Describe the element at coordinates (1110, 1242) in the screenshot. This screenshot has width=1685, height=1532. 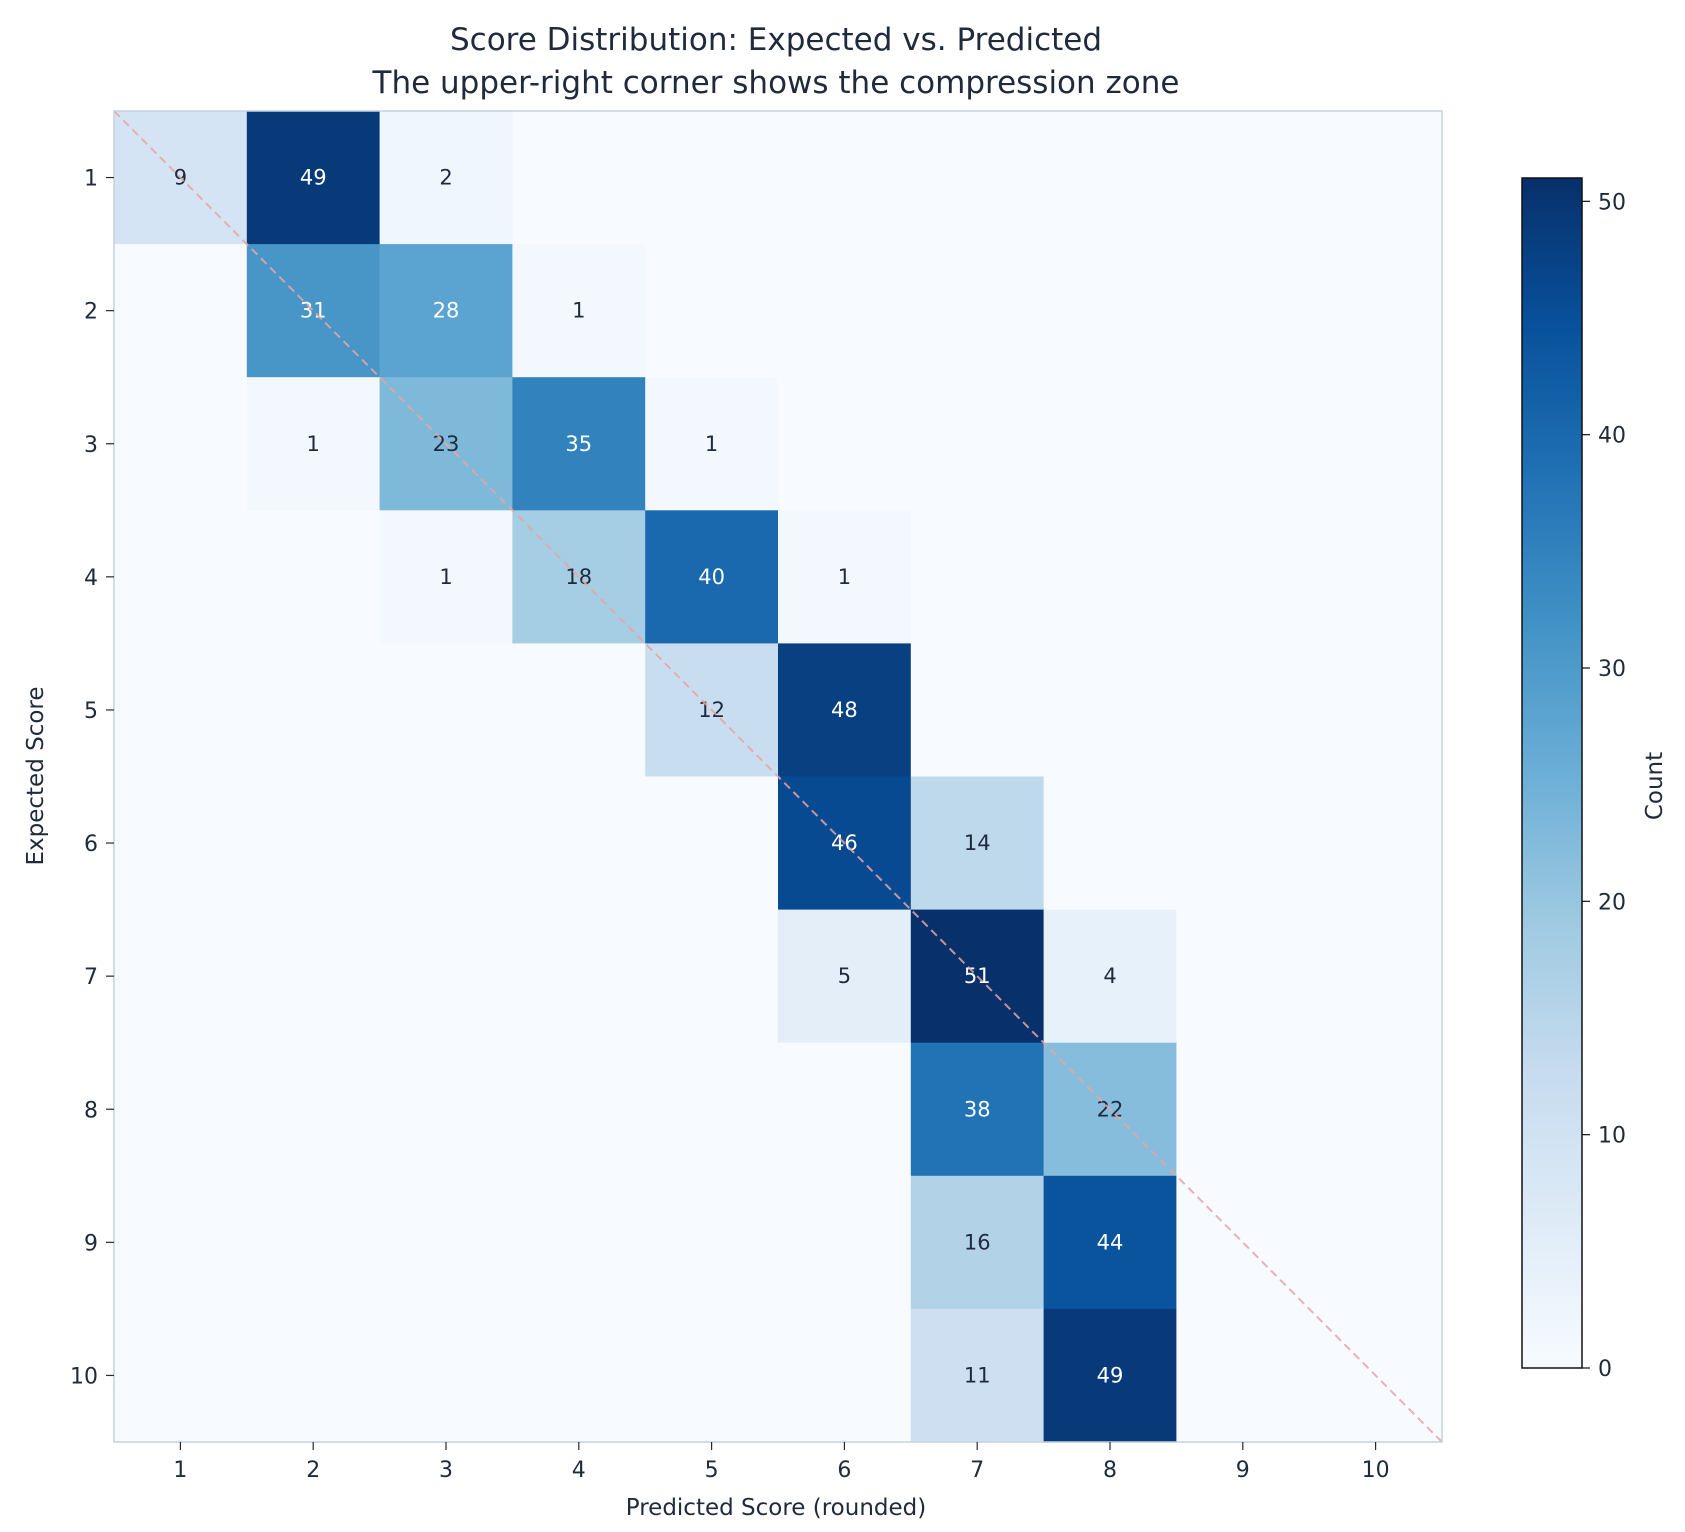
I see `cell-value-label: 44` at that location.